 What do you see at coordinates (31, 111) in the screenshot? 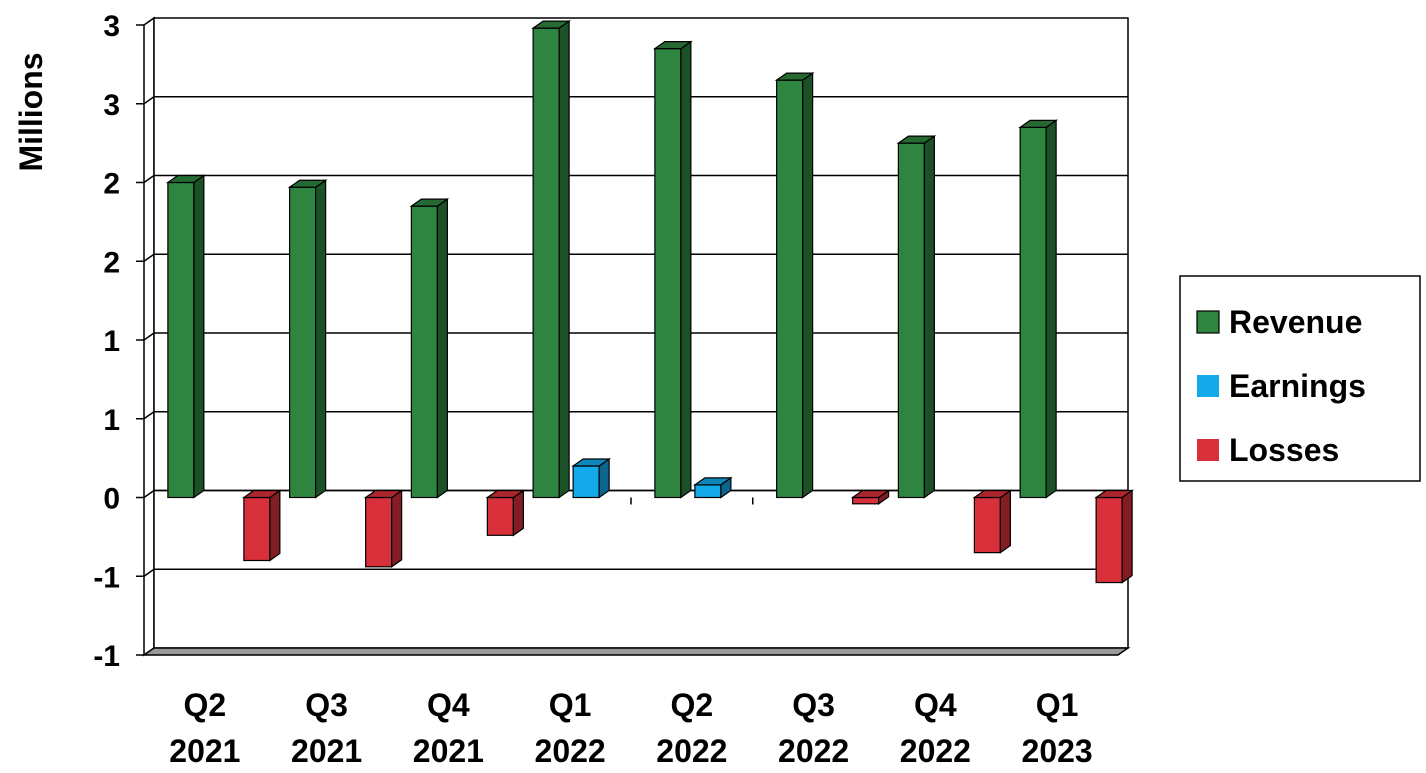
I see `y-axis-label: Millions` at bounding box center [31, 111].